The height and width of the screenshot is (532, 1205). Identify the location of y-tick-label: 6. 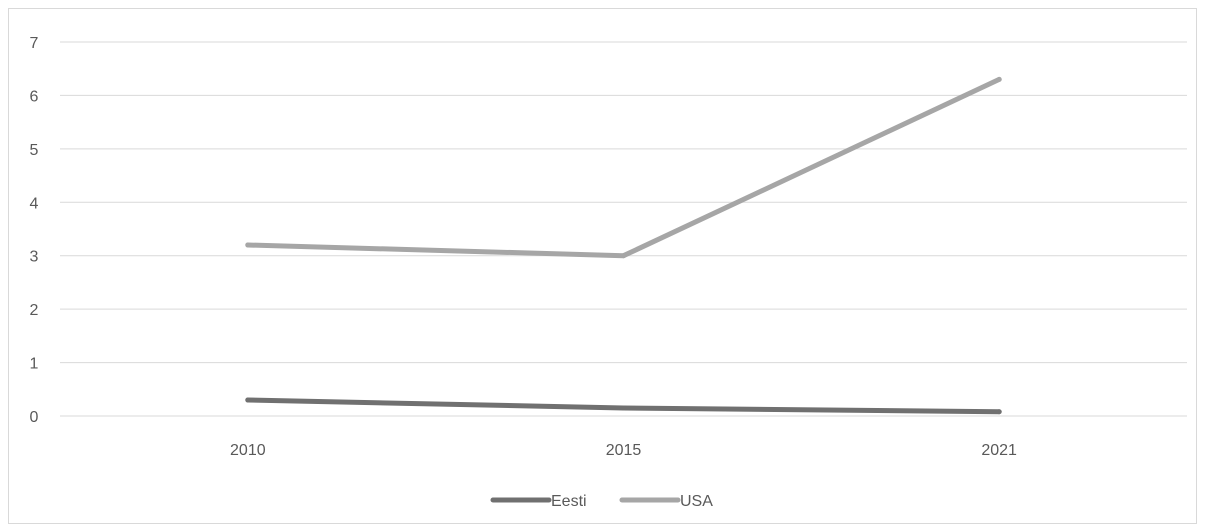
(34, 96).